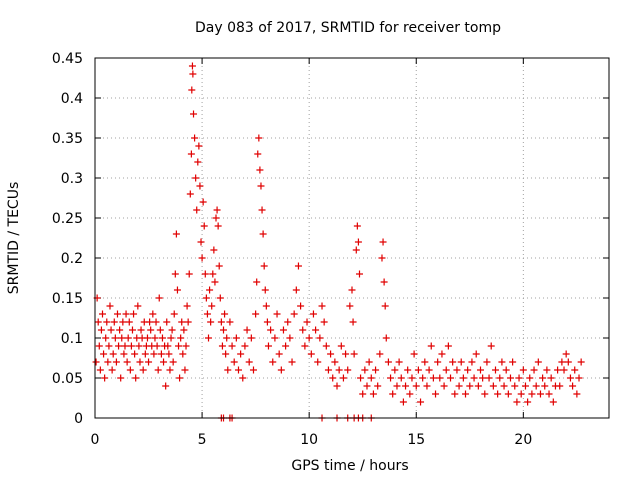  What do you see at coordinates (95, 440) in the screenshot?
I see `x-tick-label: 0` at bounding box center [95, 440].